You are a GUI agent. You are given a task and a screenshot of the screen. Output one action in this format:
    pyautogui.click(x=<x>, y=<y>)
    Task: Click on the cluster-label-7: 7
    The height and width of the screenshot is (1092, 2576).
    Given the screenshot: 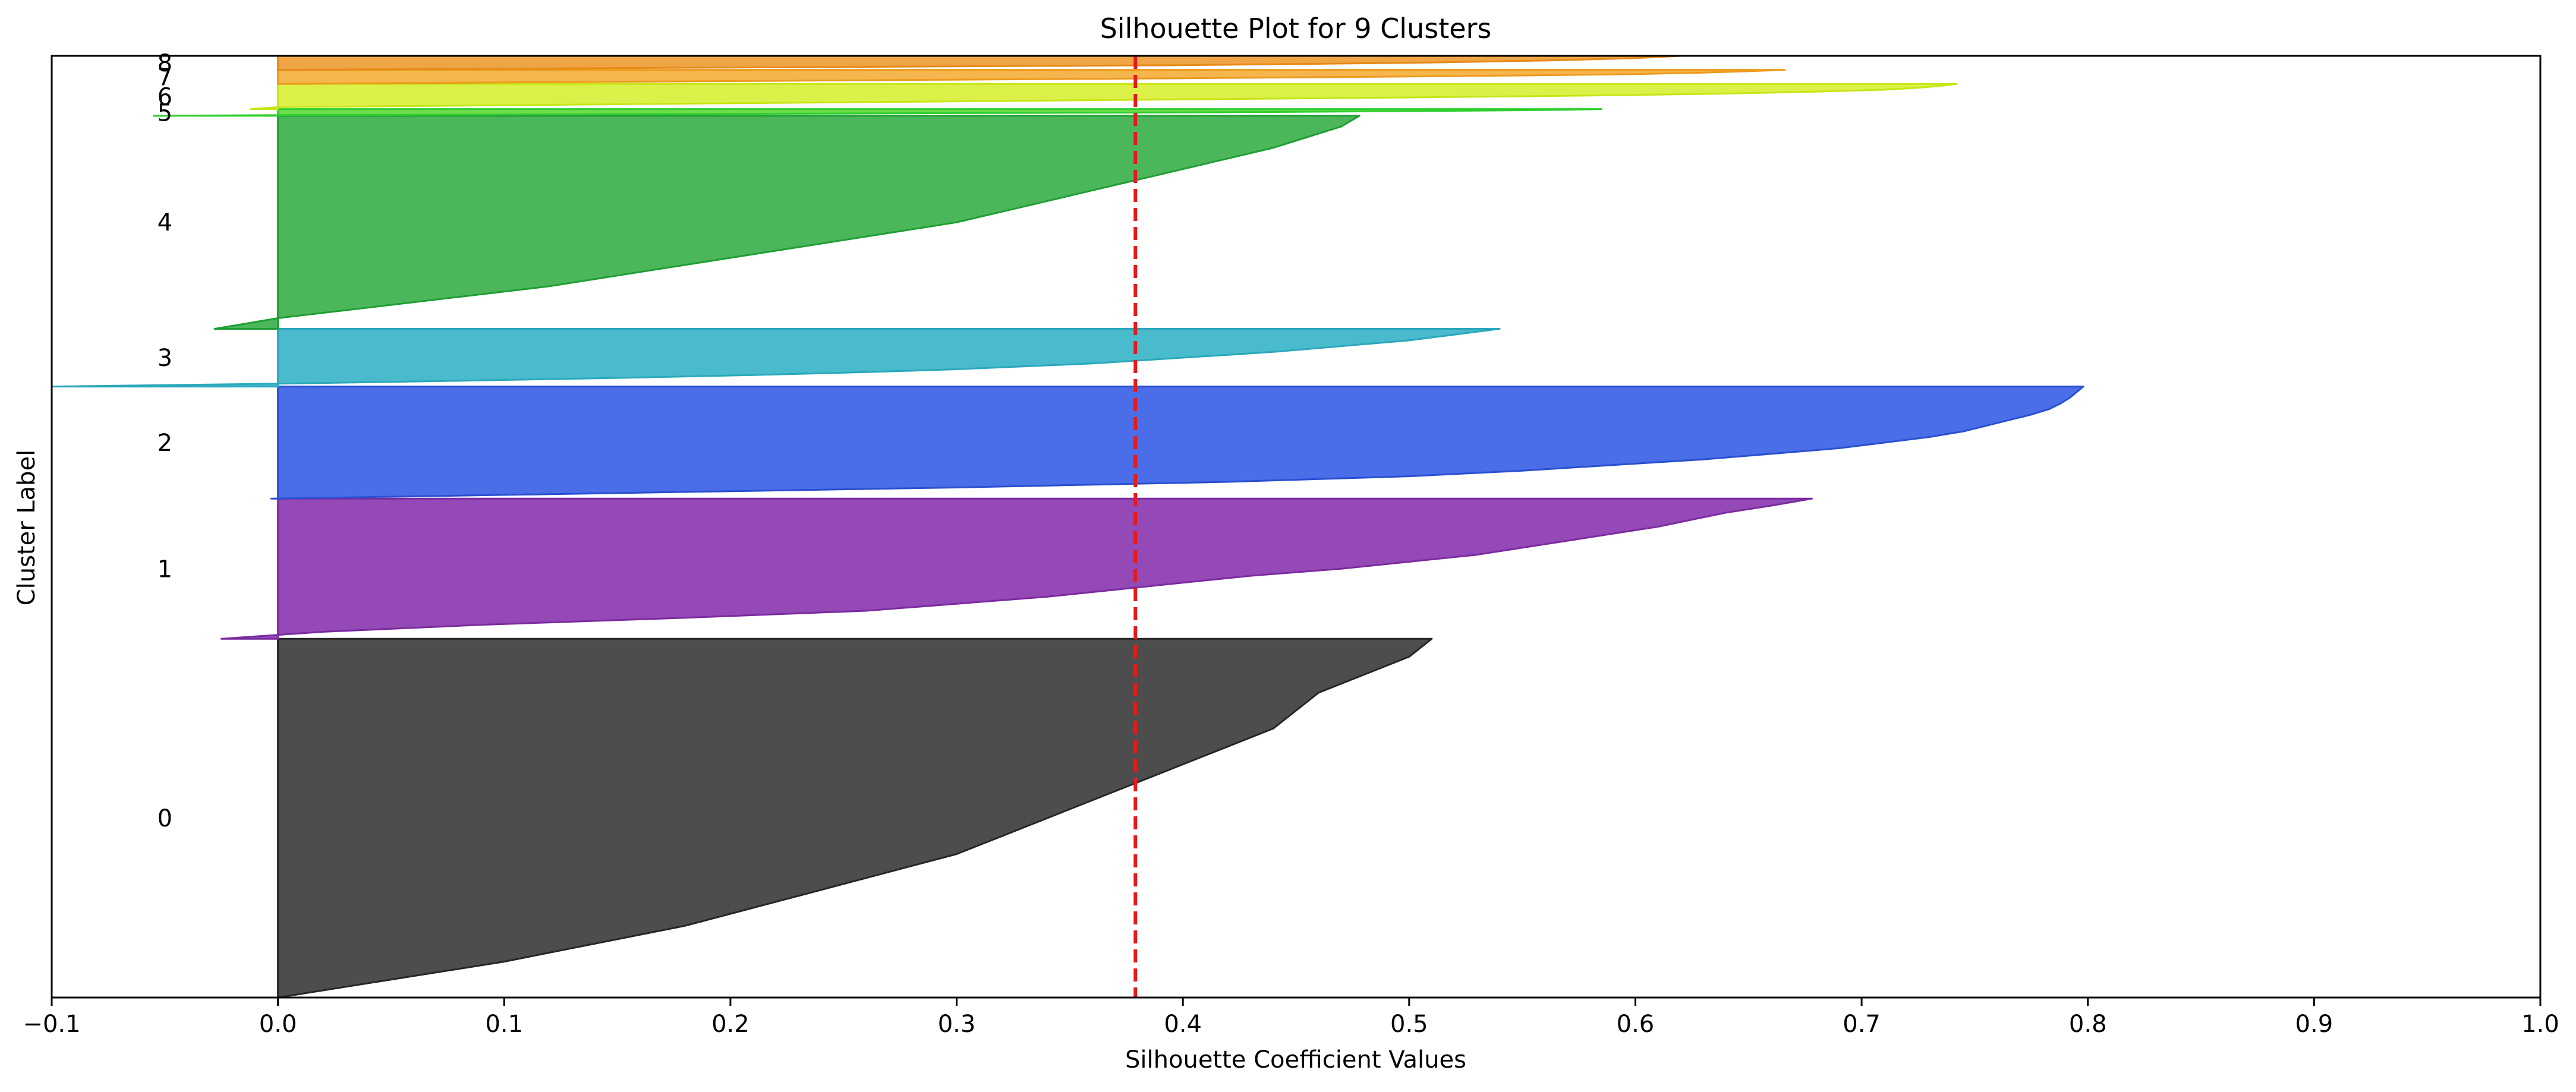 What is the action you would take?
    pyautogui.click(x=165, y=77)
    